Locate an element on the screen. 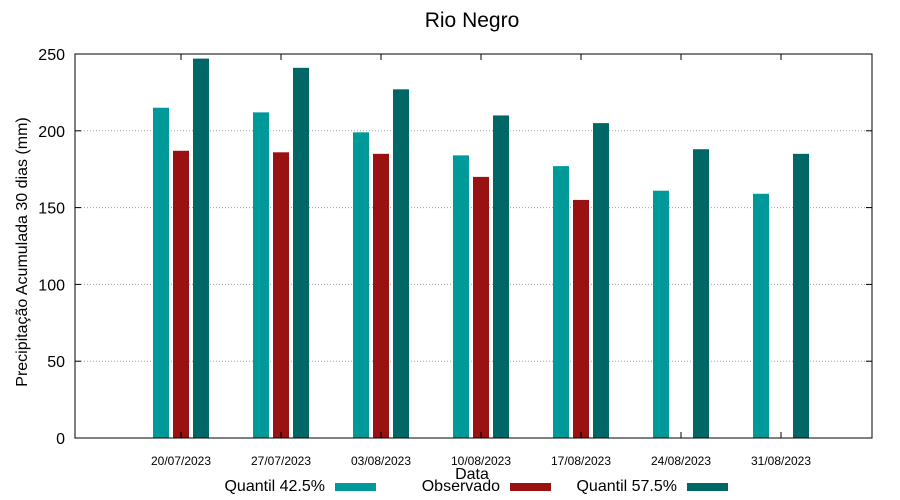 The width and height of the screenshot is (900, 500). bar-quantil-57-5--5 is located at coordinates (701, 293).